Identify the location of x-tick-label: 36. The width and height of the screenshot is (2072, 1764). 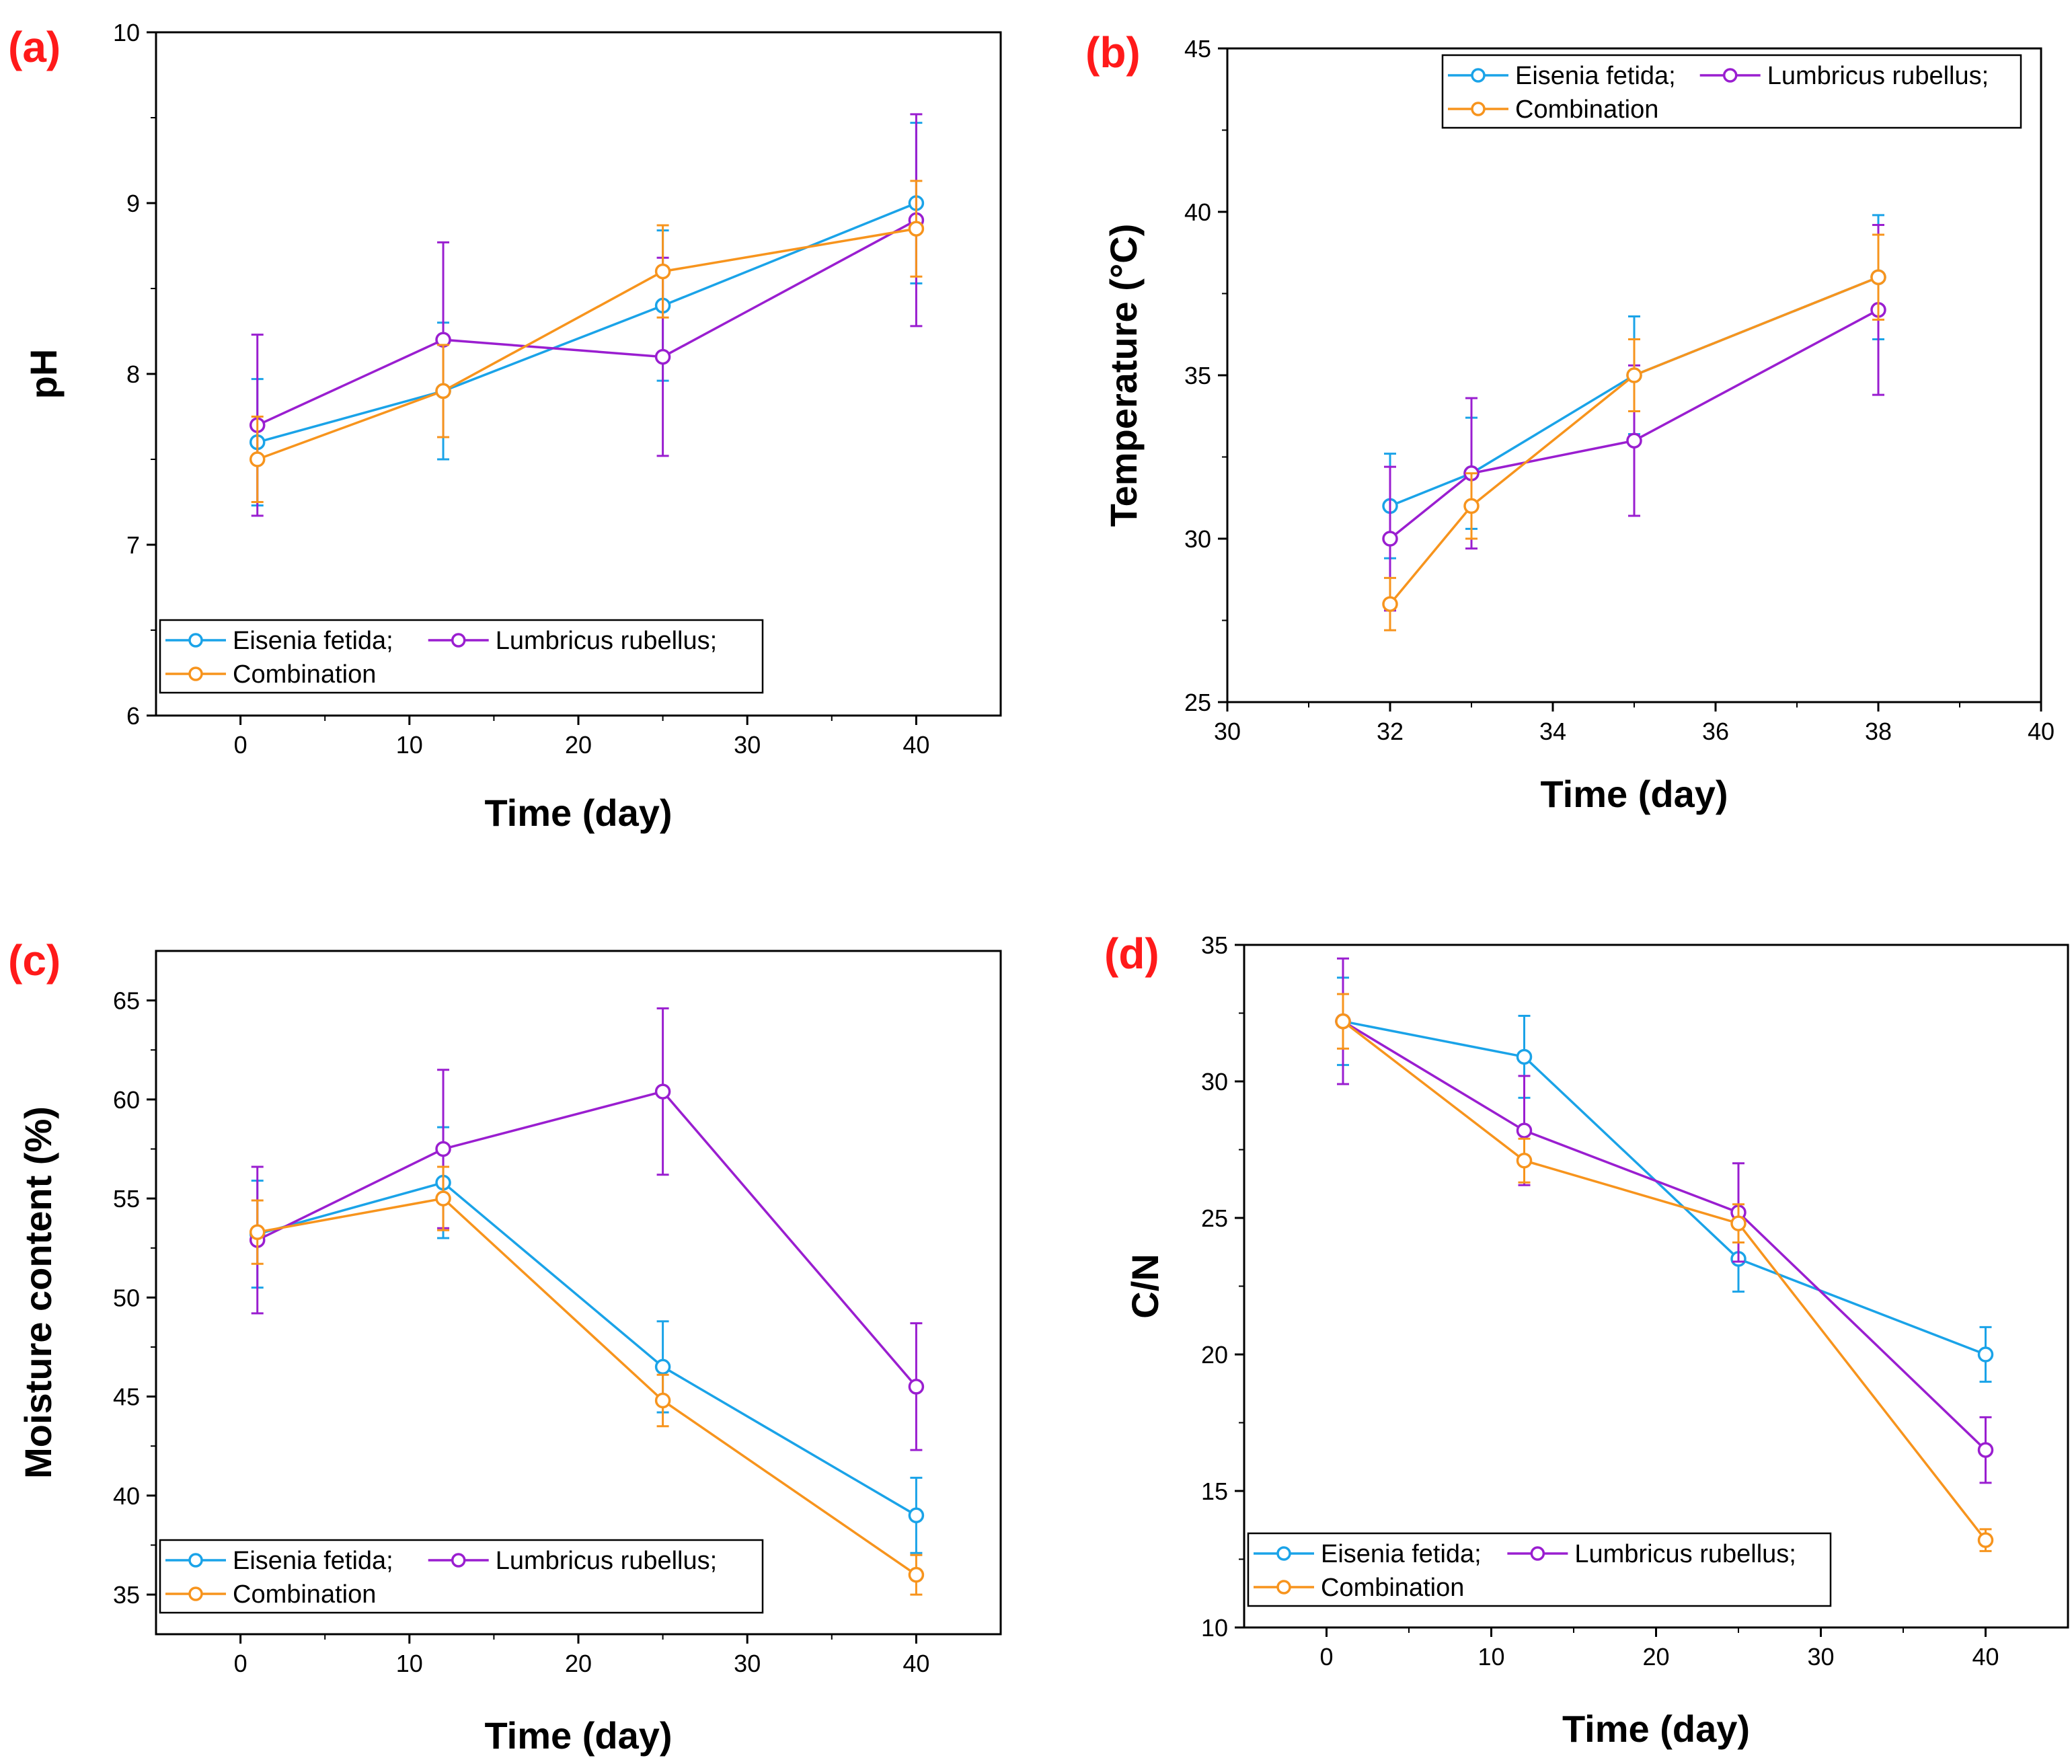
(1715, 732).